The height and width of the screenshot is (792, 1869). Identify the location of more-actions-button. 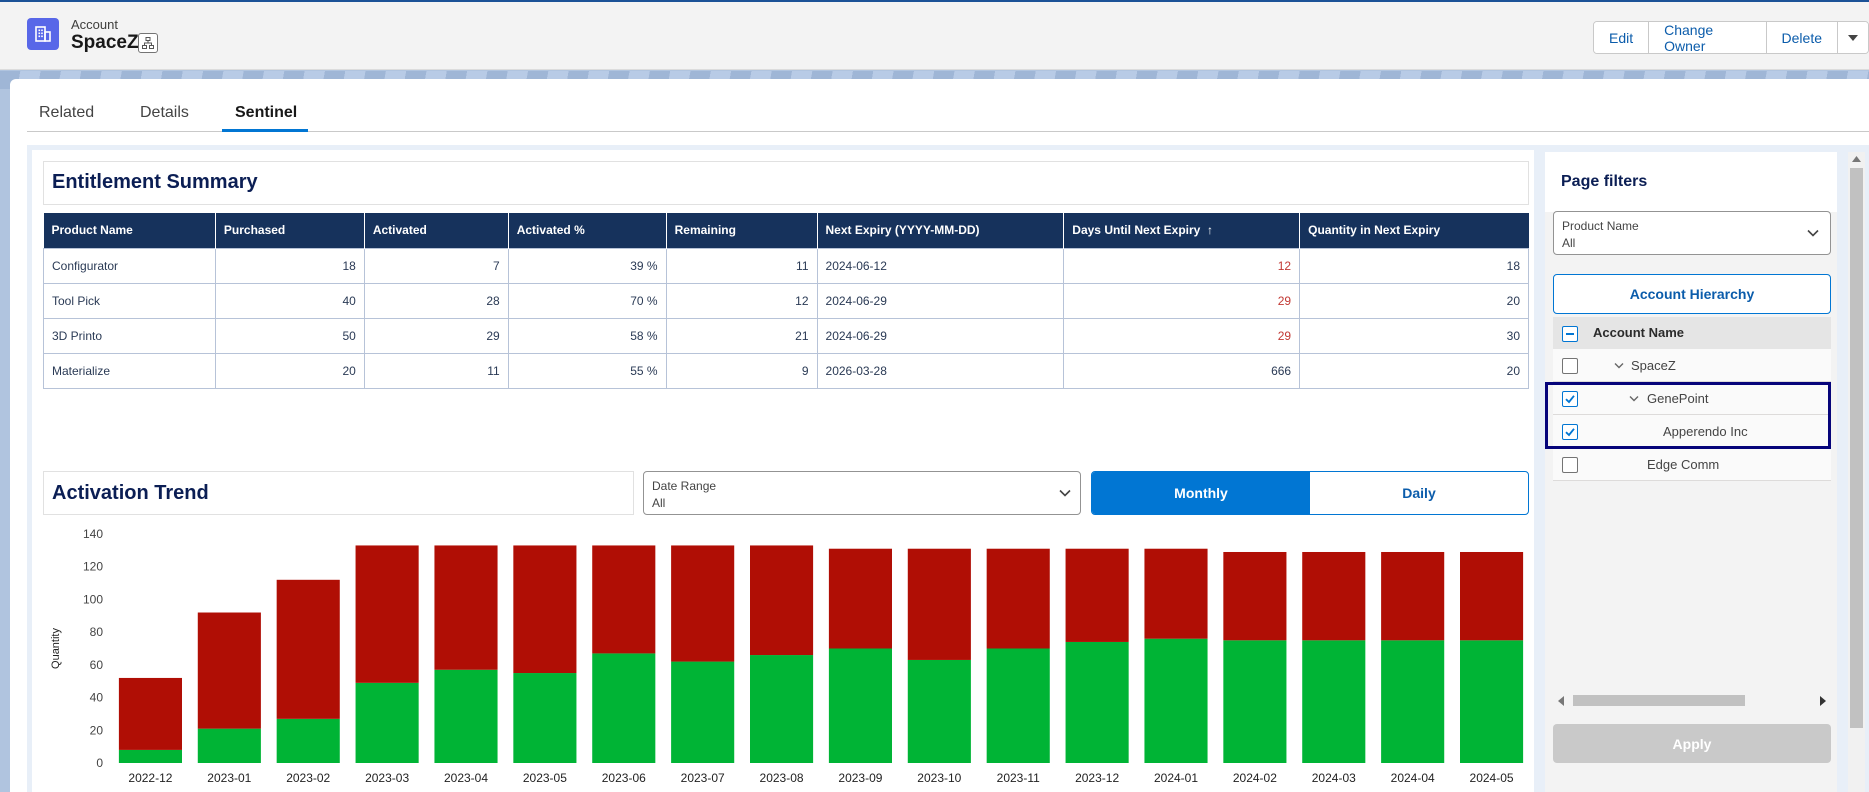
(1853, 37).